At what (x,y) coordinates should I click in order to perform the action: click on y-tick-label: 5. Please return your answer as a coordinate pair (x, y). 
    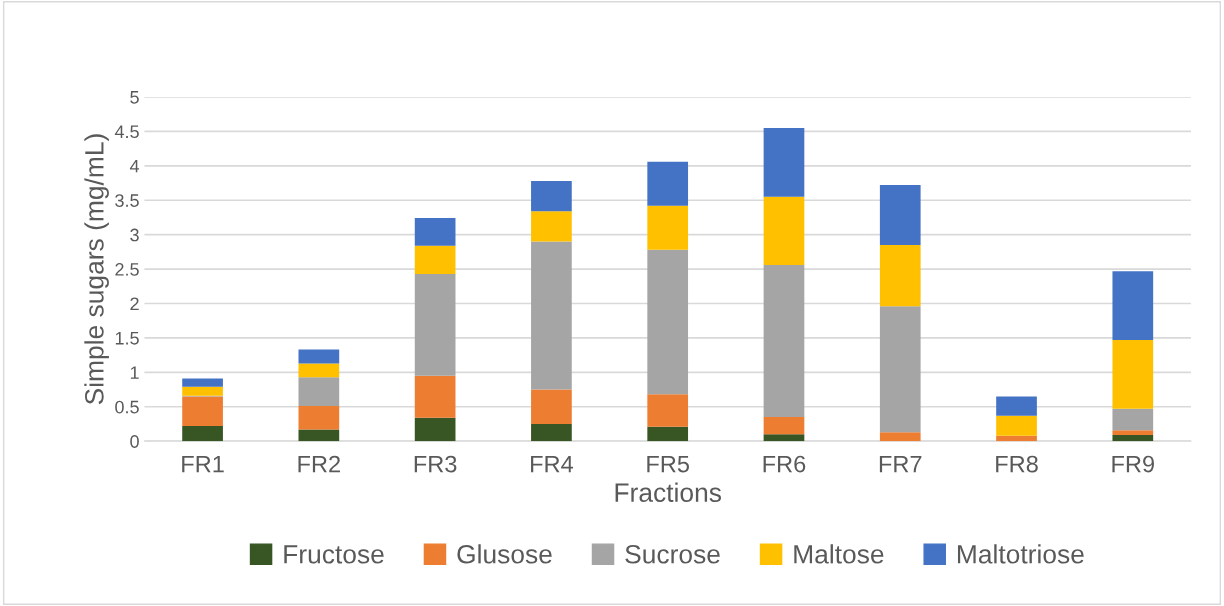
    Looking at the image, I should click on (134, 97).